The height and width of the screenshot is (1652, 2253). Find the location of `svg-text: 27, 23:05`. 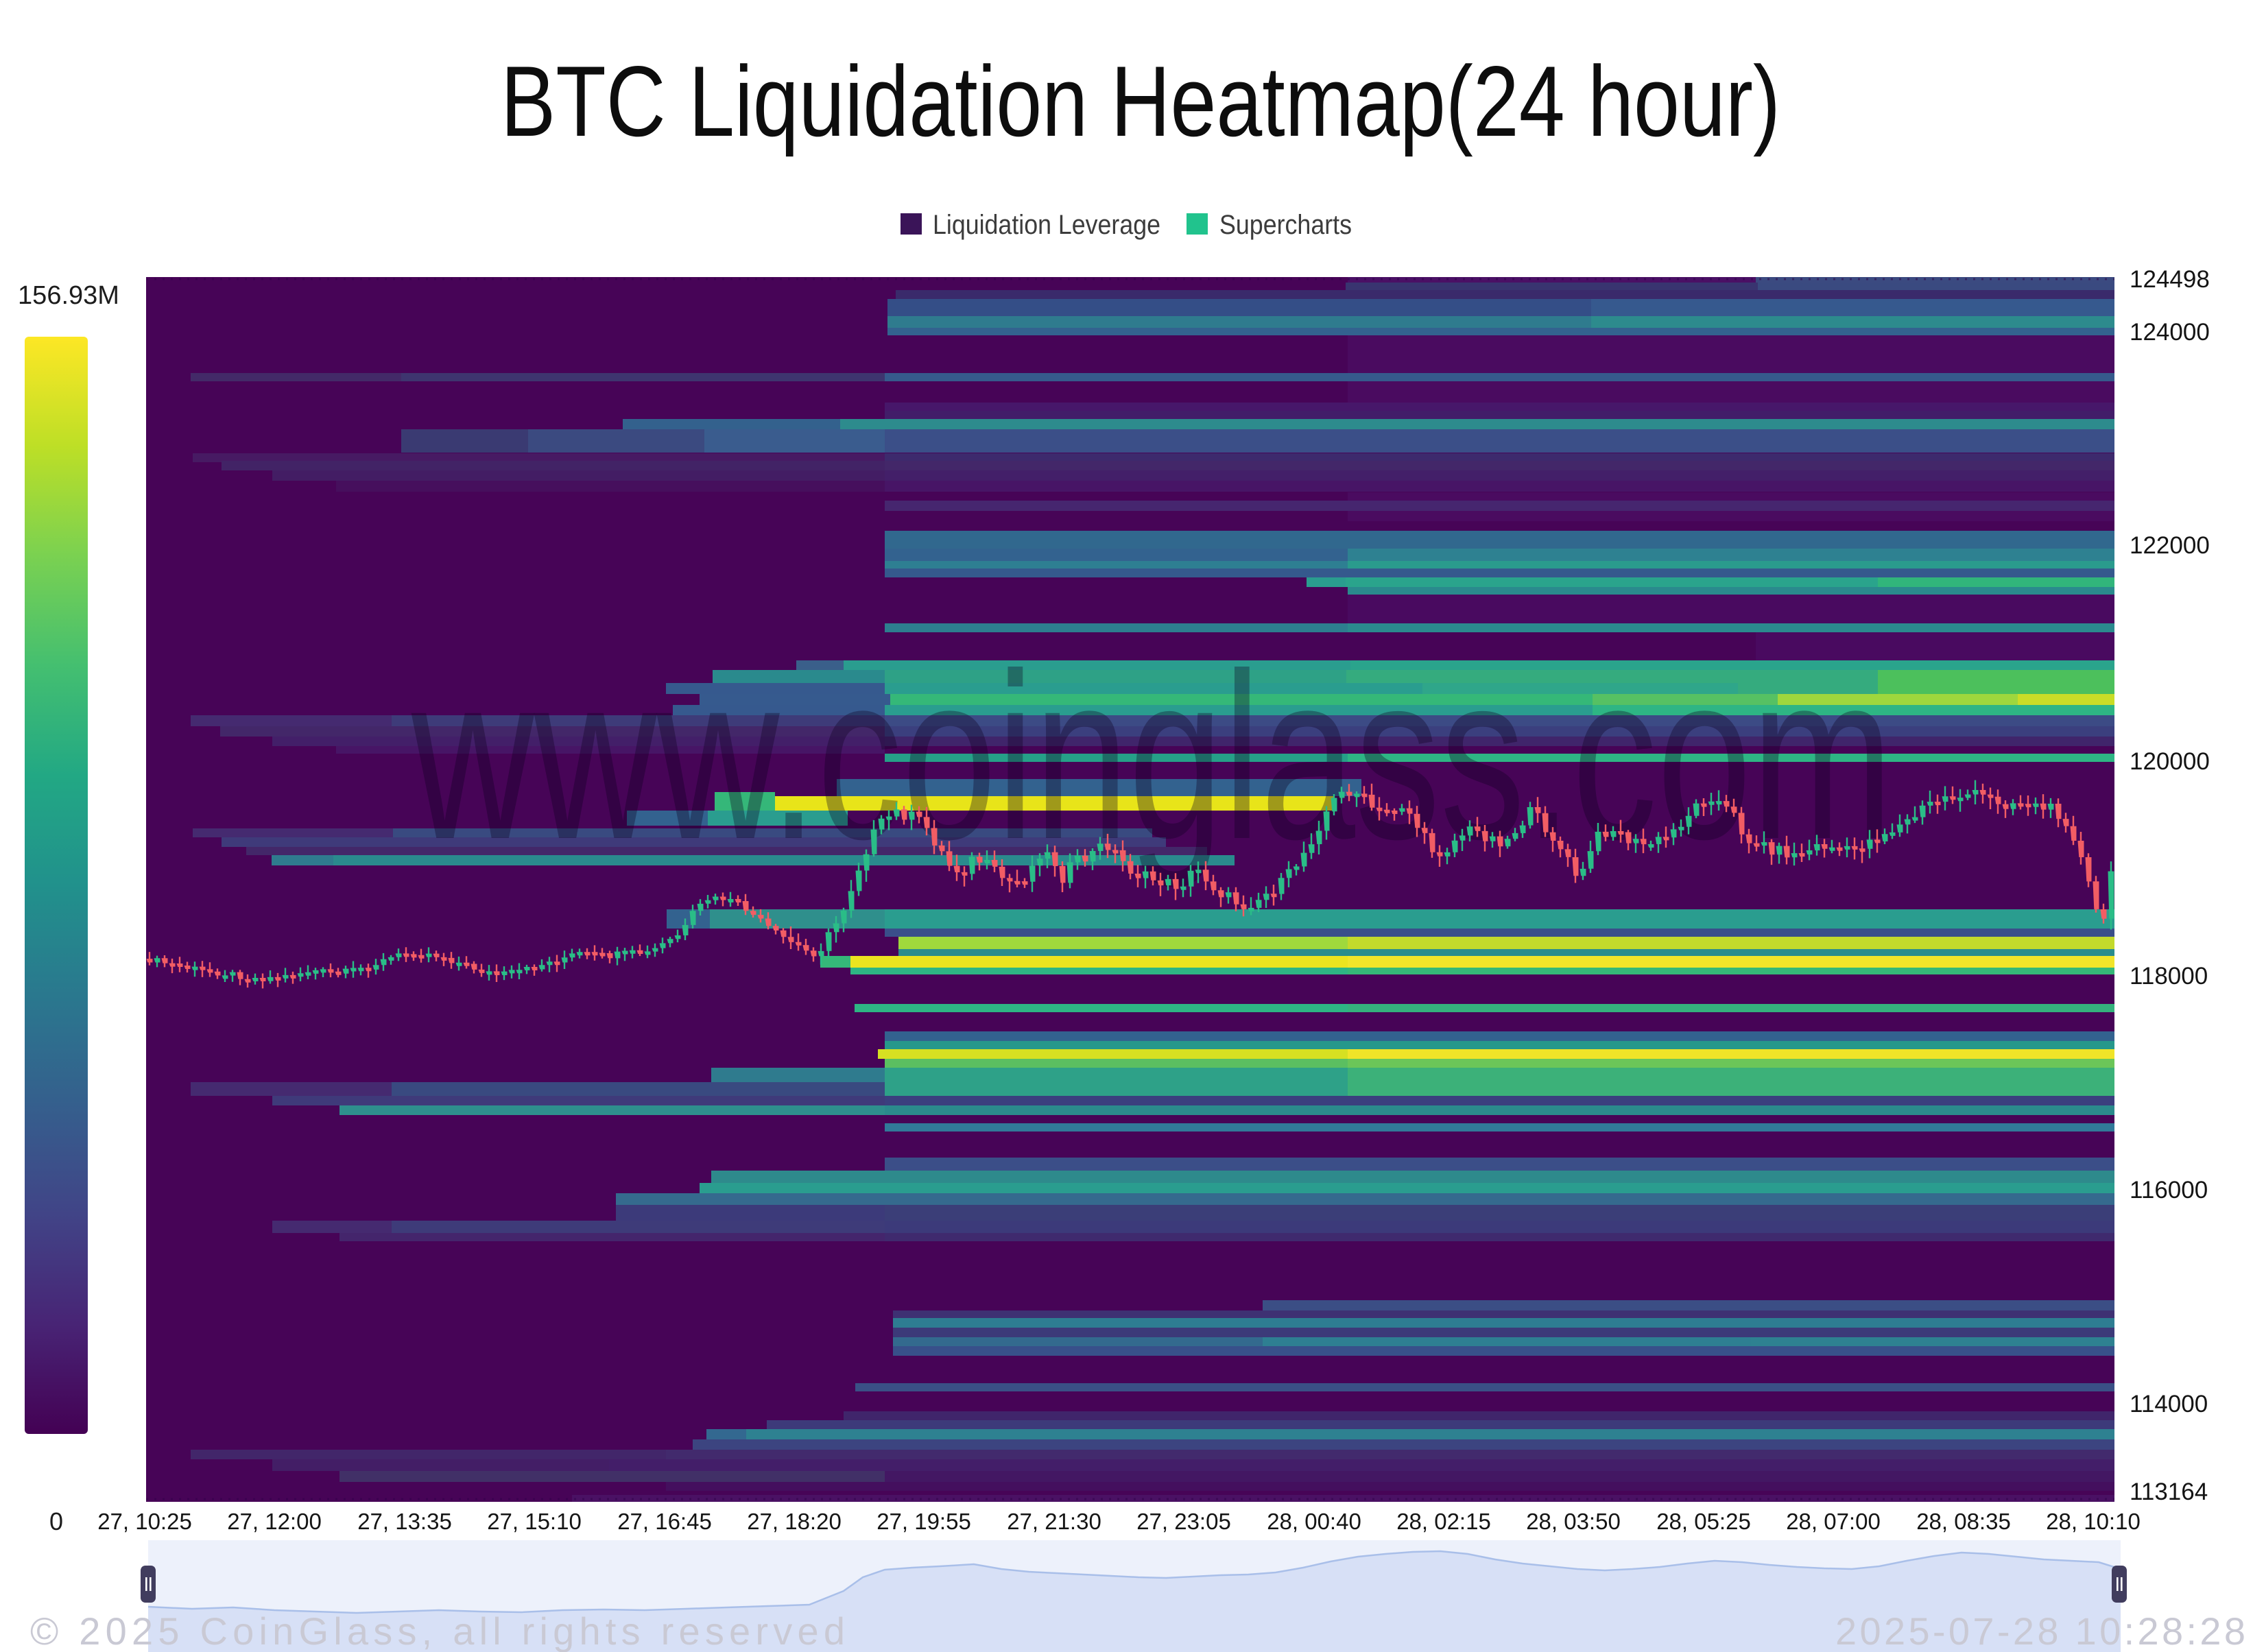

svg-text: 27, 23:05 is located at coordinates (1183, 1521).